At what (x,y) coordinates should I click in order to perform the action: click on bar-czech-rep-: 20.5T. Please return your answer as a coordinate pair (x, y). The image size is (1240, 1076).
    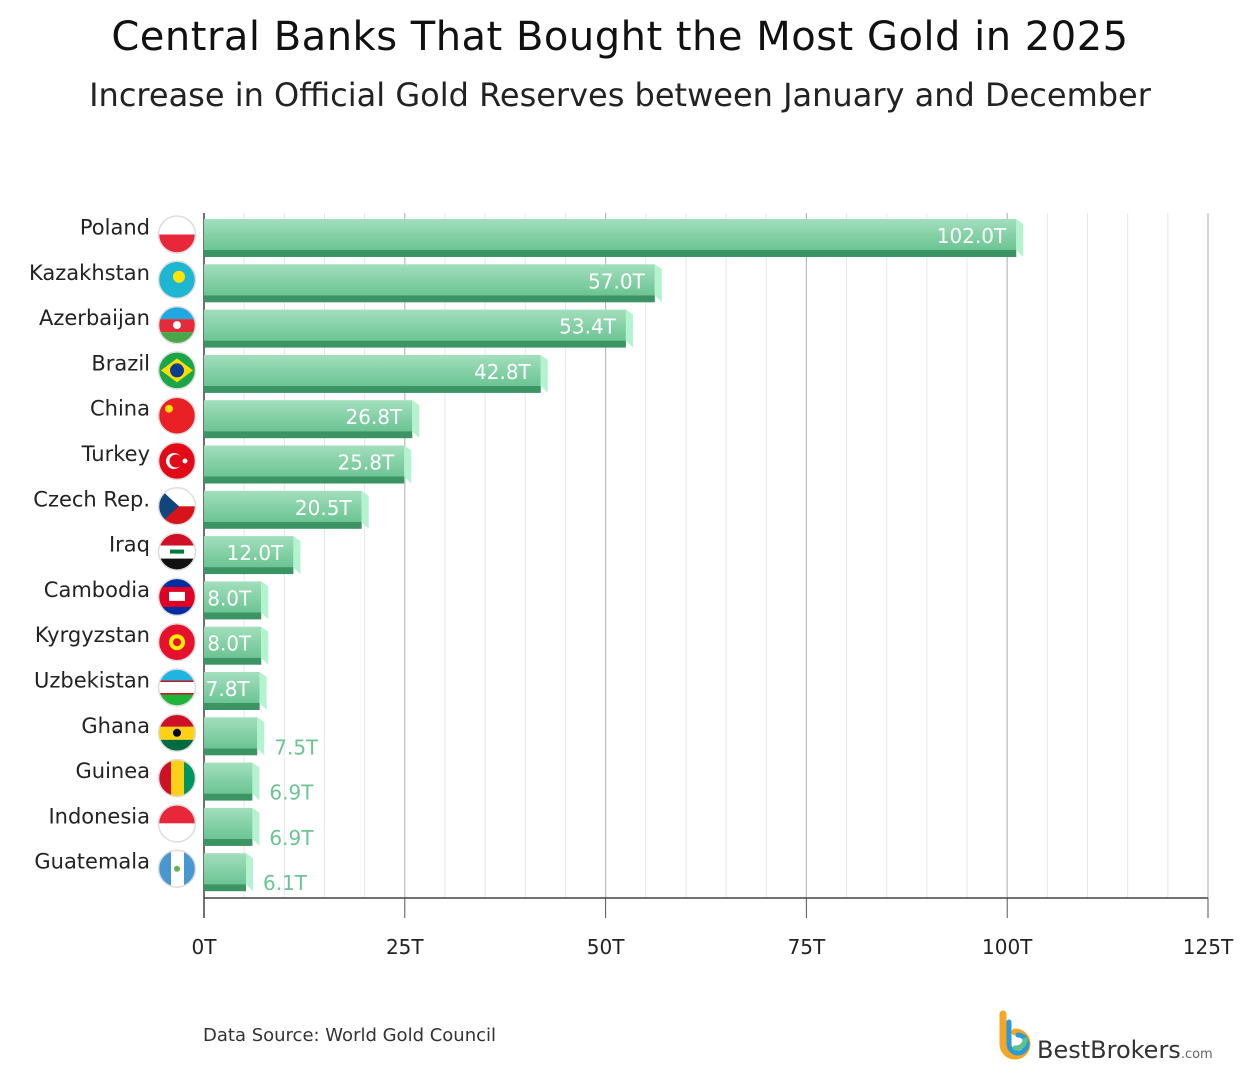
    Looking at the image, I should click on (286, 509).